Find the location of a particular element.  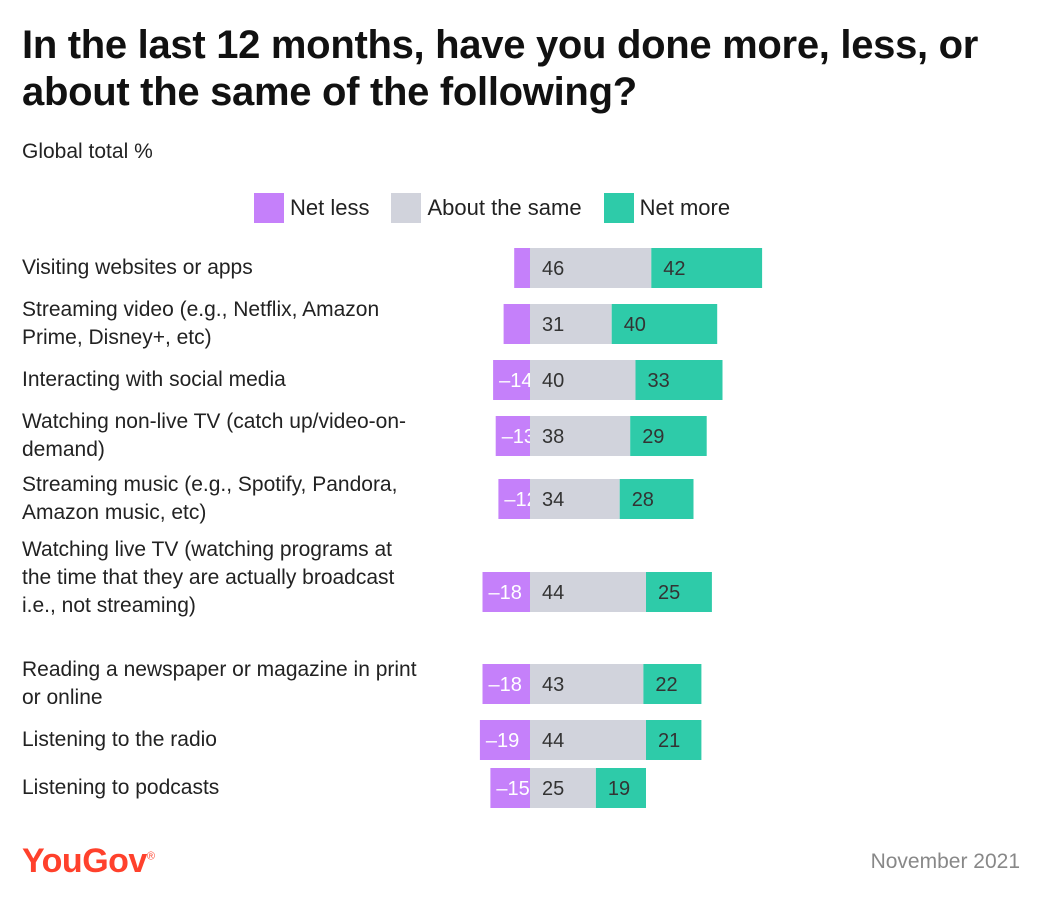

legend: Net less About the same Net more is located at coordinates (503, 208).